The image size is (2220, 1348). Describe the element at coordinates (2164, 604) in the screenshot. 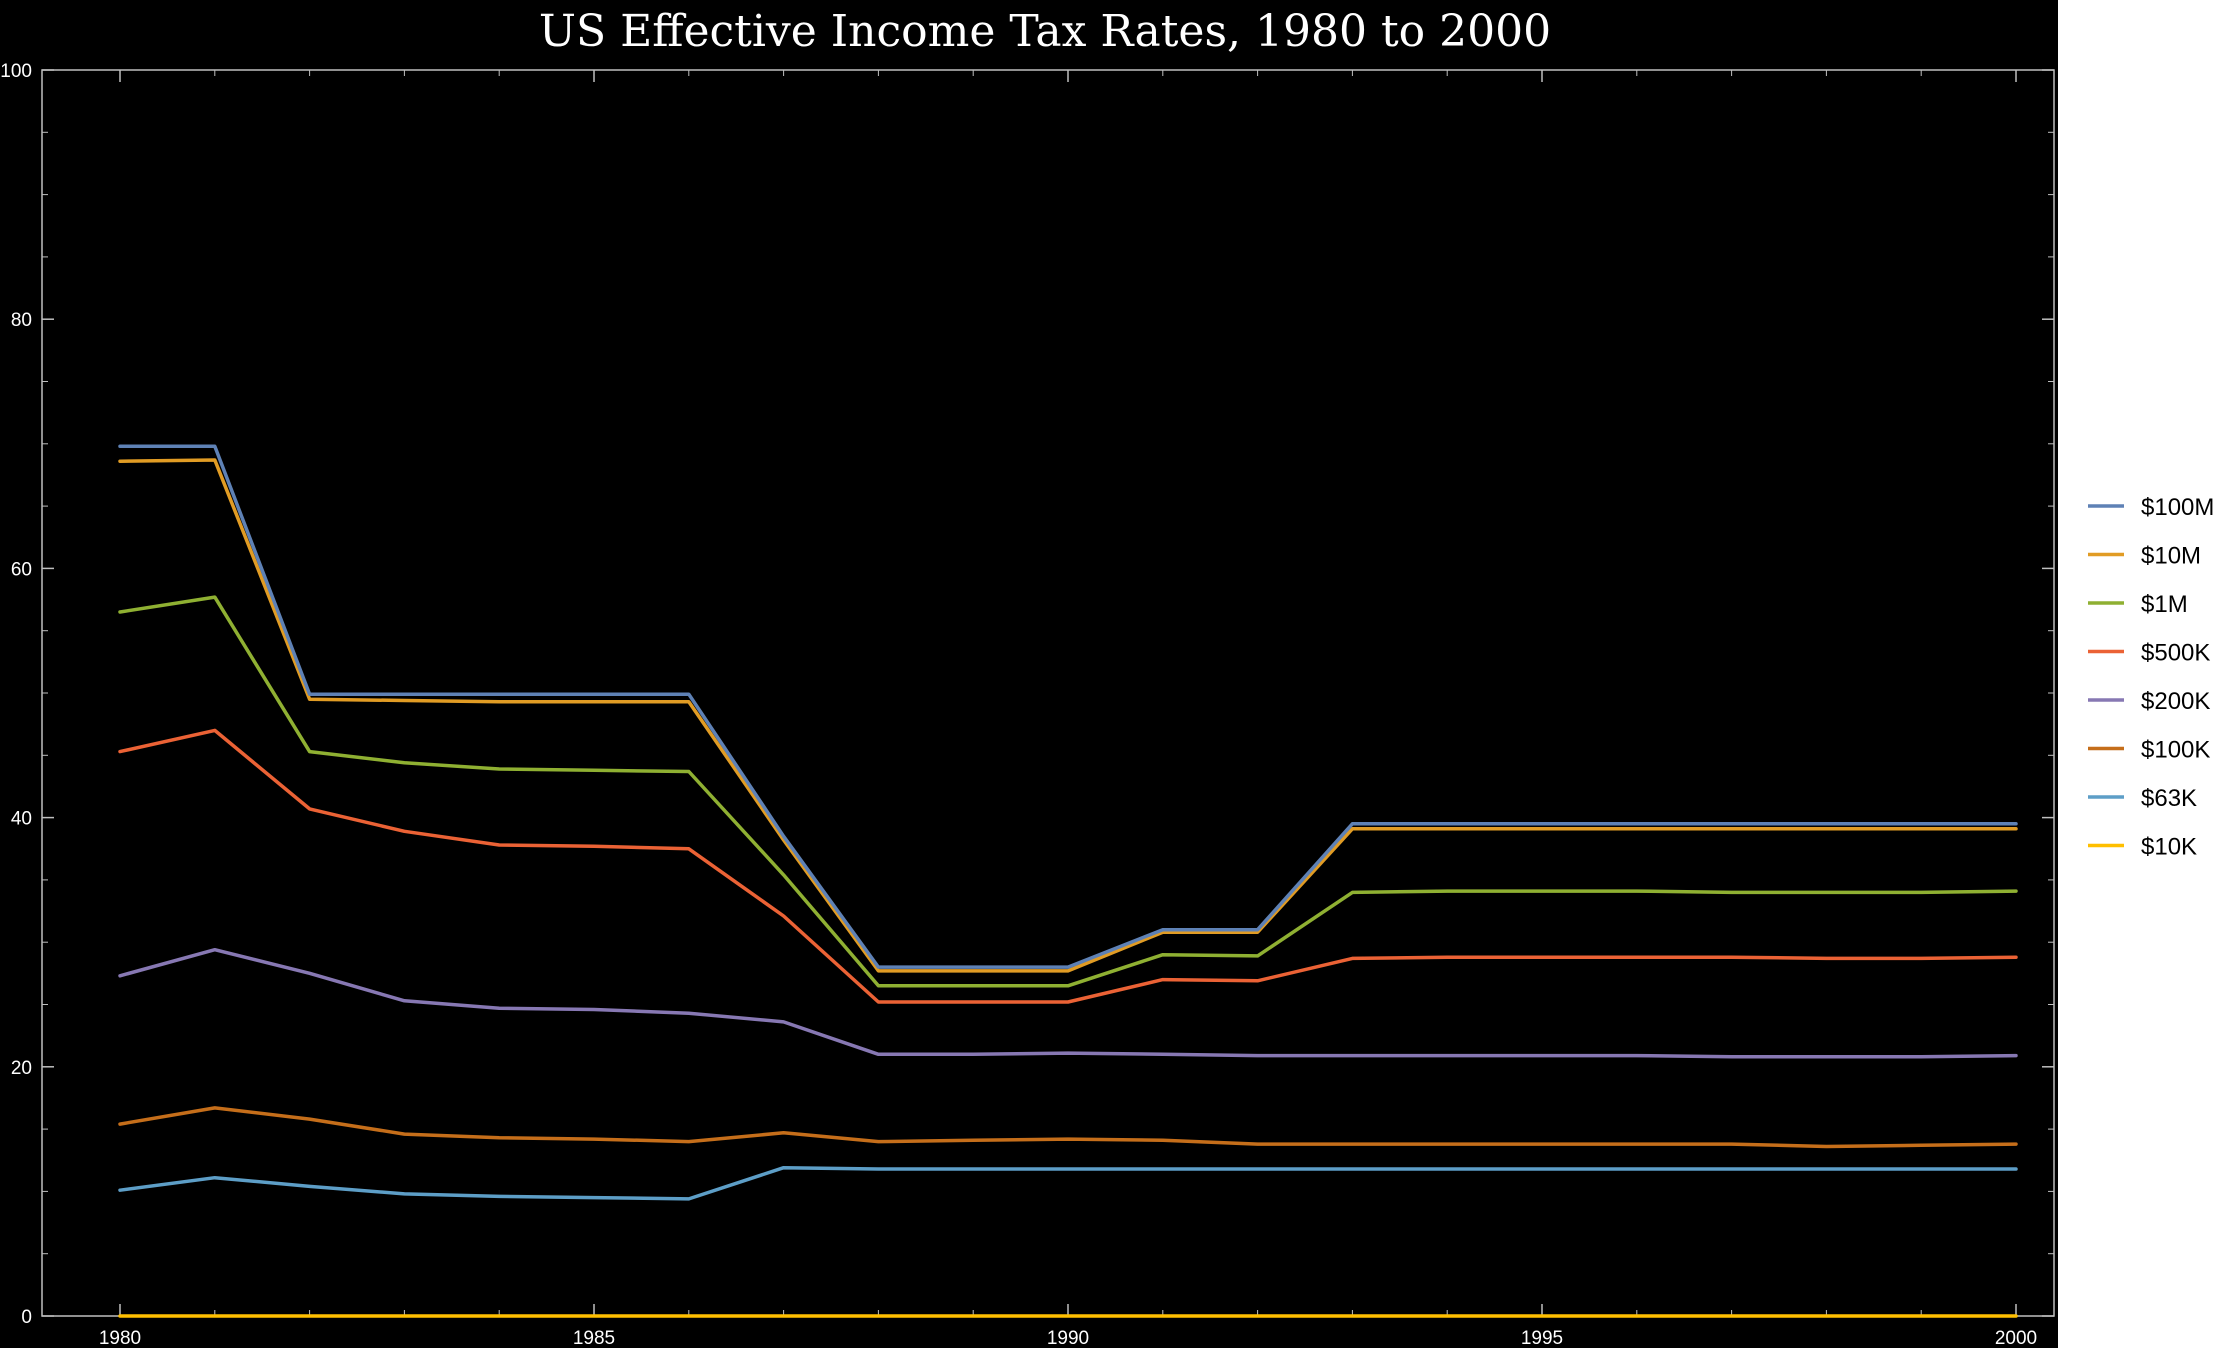

I see `legend-label-1m: $1M` at that location.